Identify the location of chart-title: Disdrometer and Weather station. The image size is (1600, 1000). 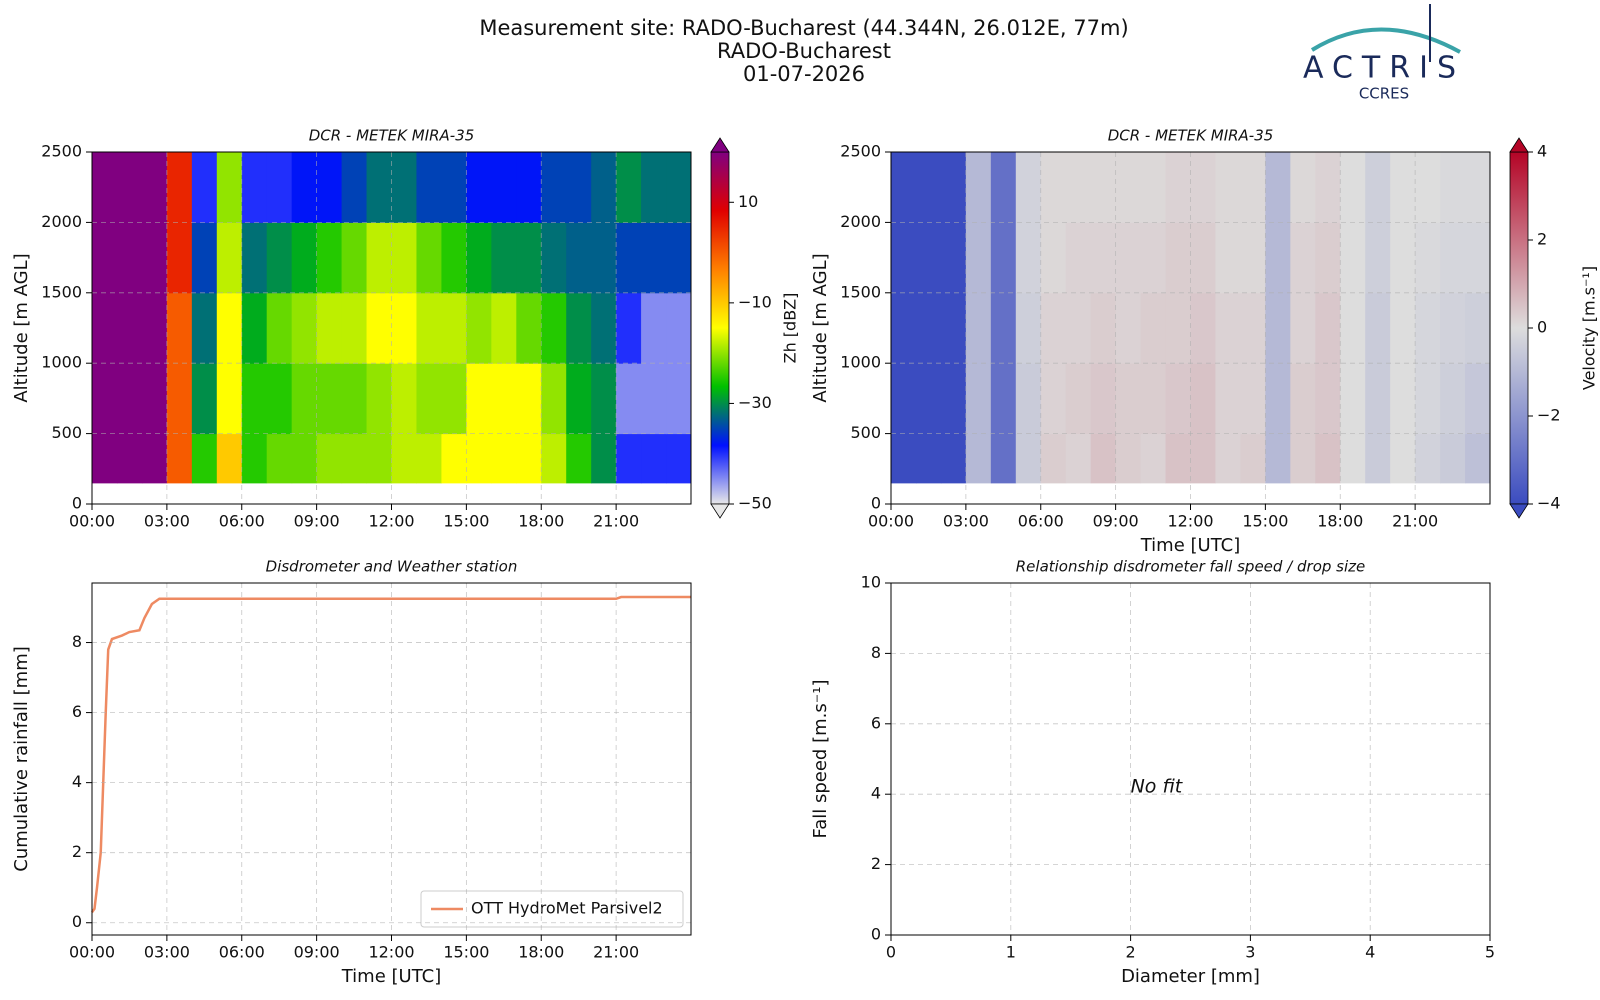
(392, 567).